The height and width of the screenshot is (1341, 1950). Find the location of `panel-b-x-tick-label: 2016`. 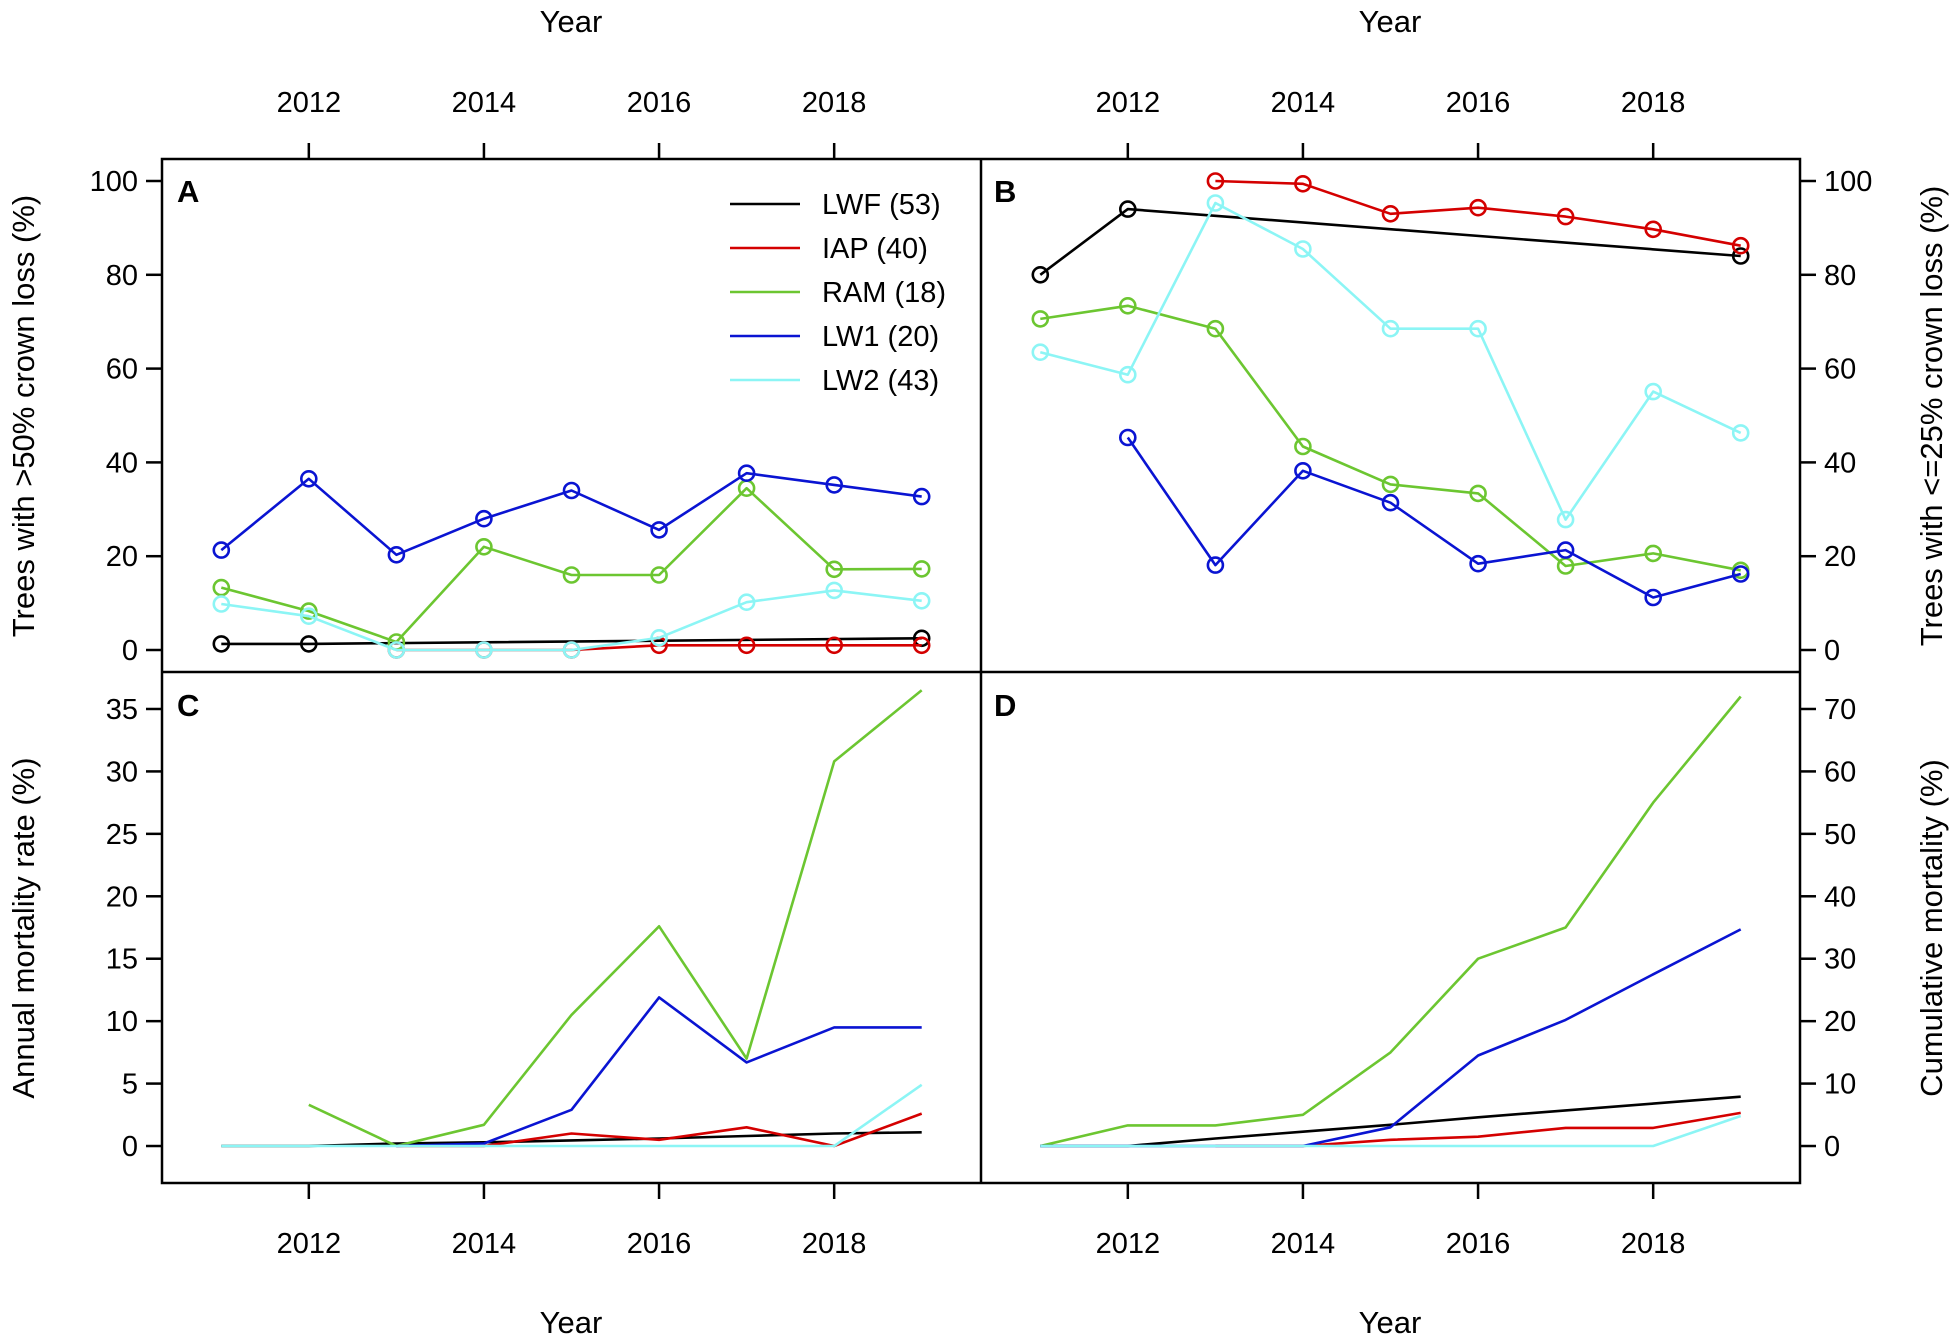

panel-b-x-tick-label: 2016 is located at coordinates (1478, 103).